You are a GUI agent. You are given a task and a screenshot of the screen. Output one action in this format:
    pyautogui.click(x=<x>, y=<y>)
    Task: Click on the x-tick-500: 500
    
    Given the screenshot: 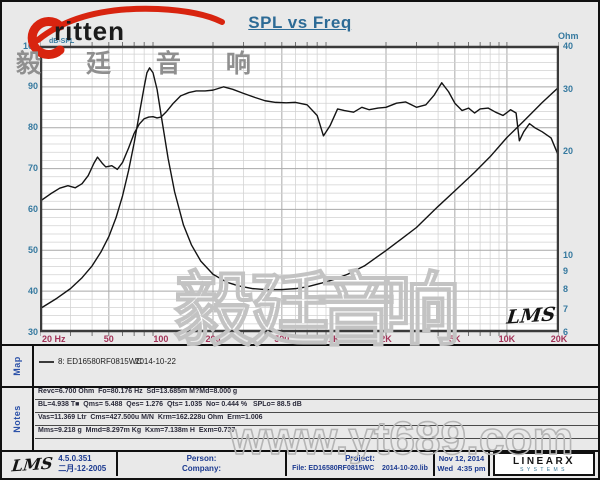 What is the action you would take?
    pyautogui.click(x=282, y=339)
    